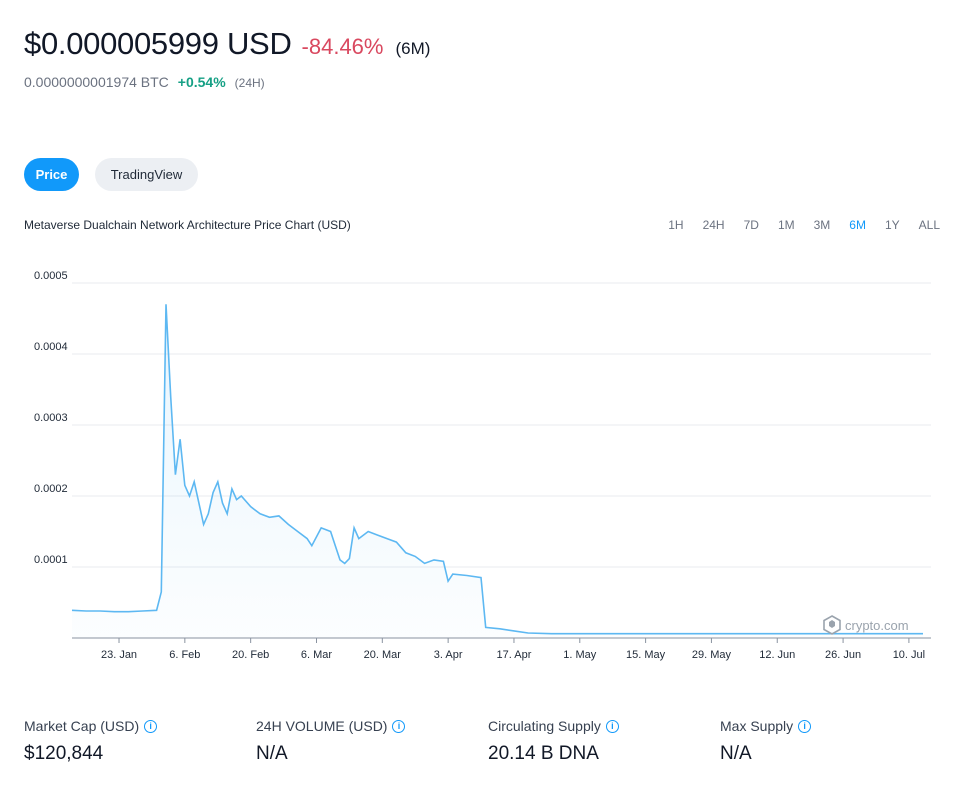 The image size is (964, 794). Describe the element at coordinates (249, 83) in the screenshot. I see `change-period-24h: (24H)` at that location.